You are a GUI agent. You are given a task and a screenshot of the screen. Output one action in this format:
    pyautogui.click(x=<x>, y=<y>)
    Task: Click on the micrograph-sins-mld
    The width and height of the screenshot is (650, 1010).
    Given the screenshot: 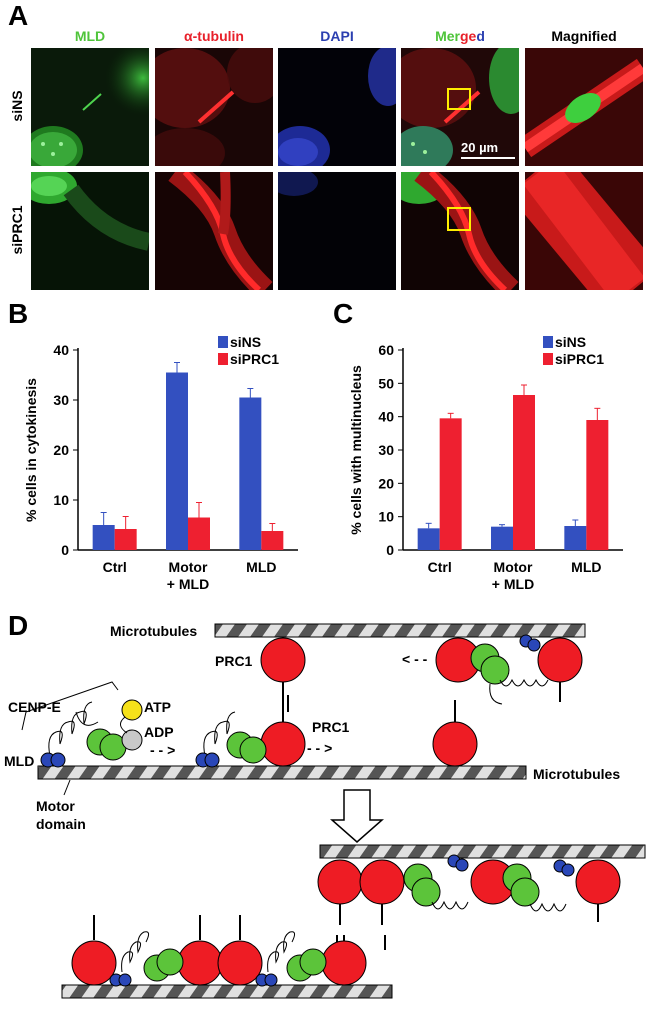 What is the action you would take?
    pyautogui.click(x=90, y=107)
    